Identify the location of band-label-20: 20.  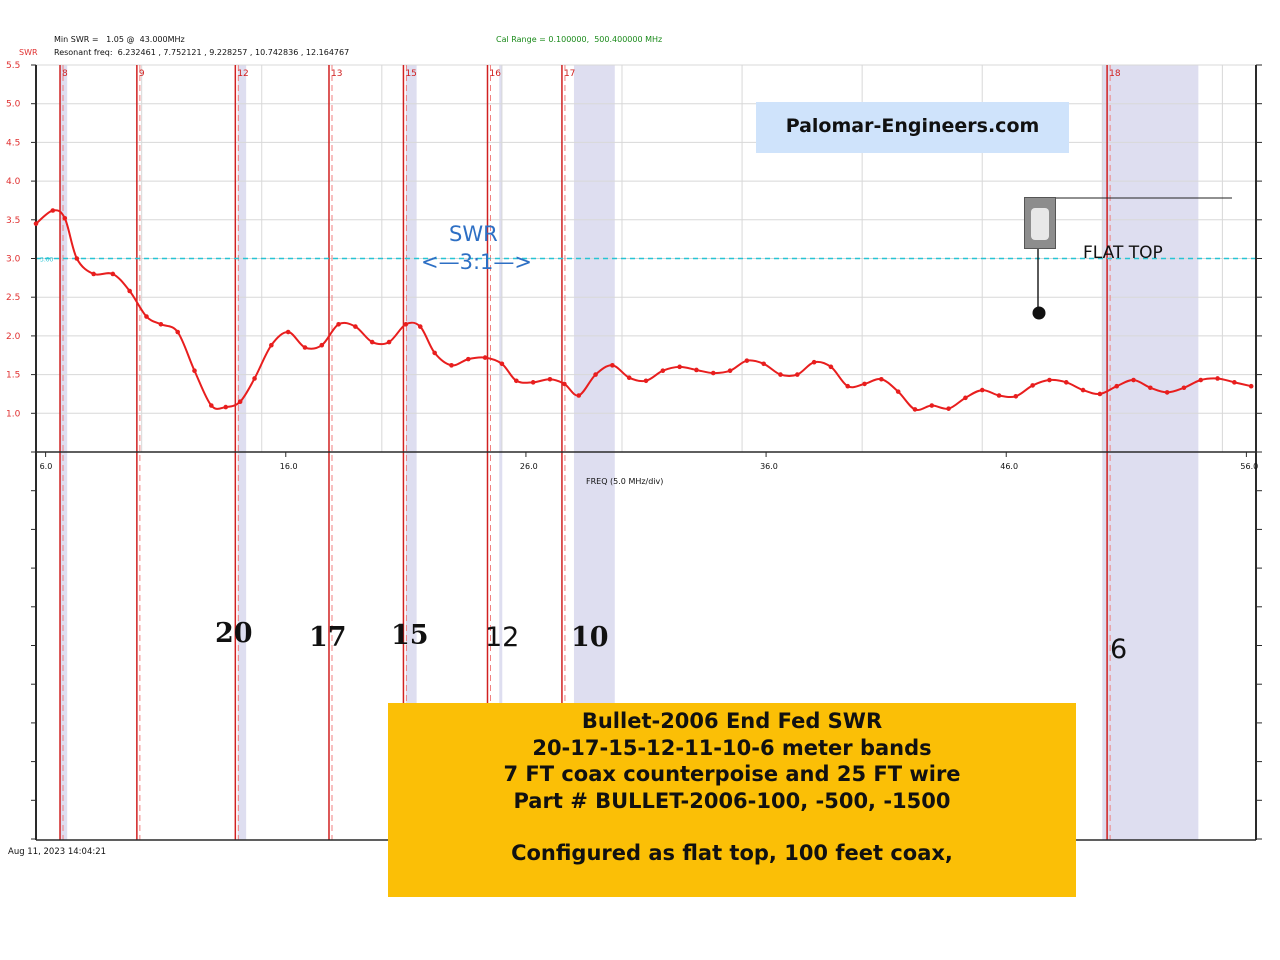
(234, 633).